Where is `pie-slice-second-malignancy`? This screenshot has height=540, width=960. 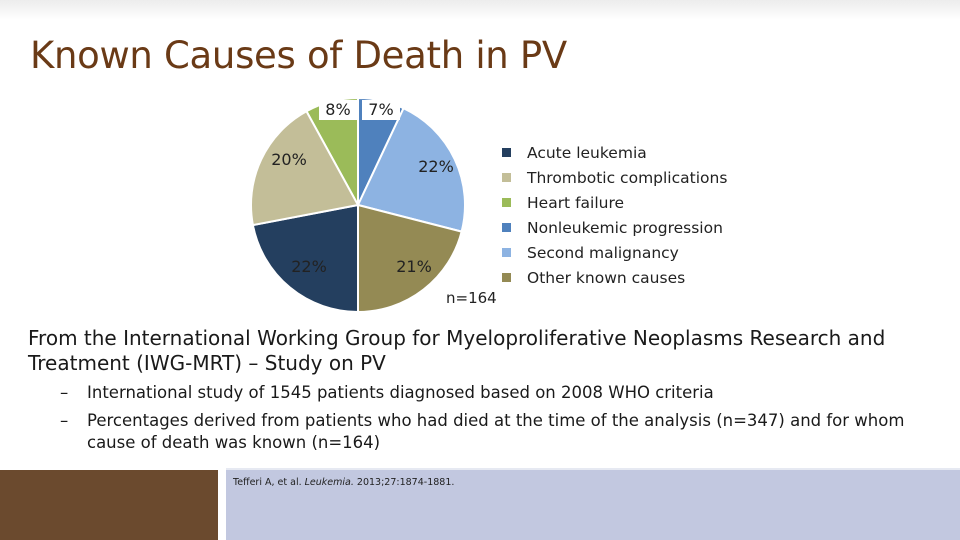 pie-slice-second-malignancy is located at coordinates (411, 169).